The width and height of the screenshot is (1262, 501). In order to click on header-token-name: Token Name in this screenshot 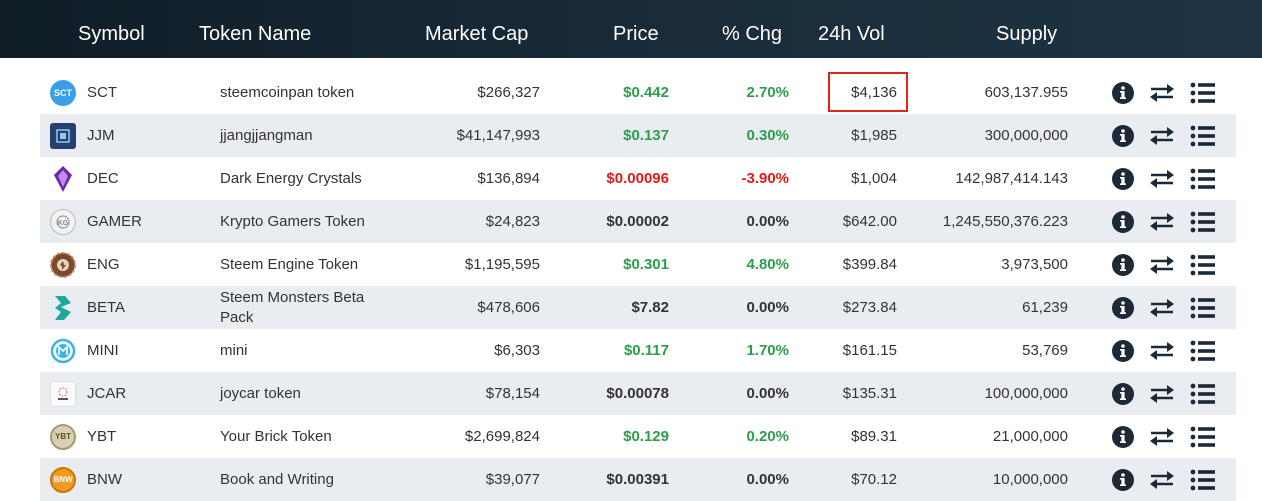, I will do `click(255, 34)`.